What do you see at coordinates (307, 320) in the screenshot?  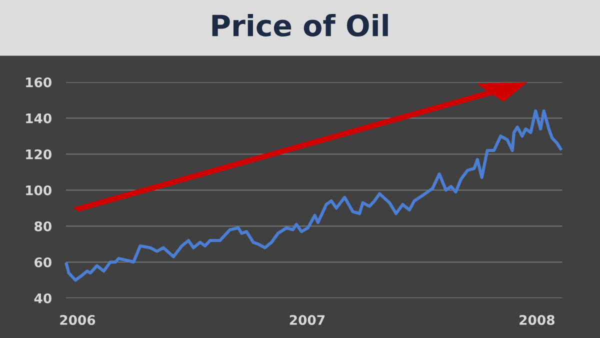 I see `x-tick-label: 2007` at bounding box center [307, 320].